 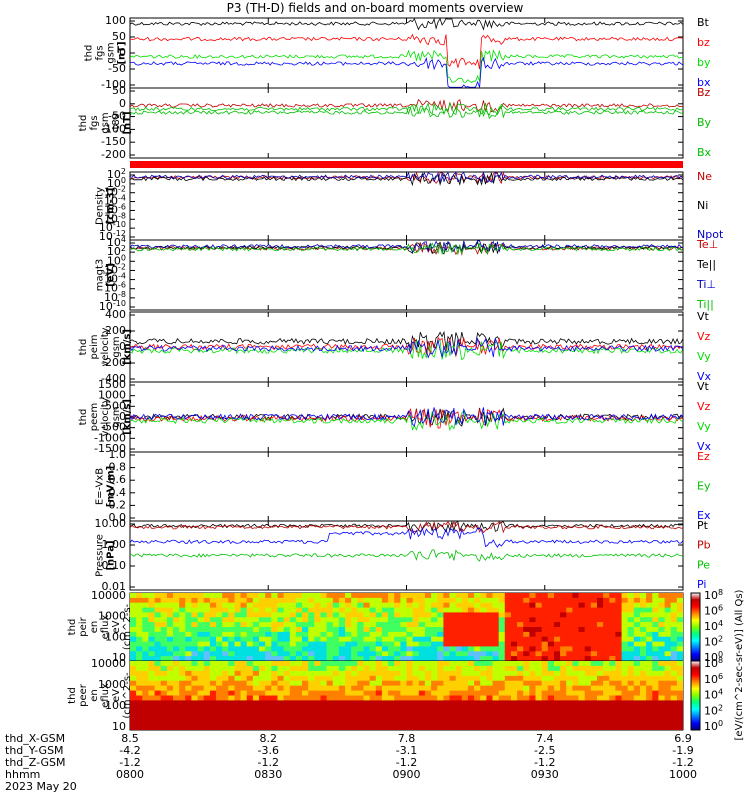 I want to click on ylabel: thd peim velocity gsm [km/s], so click(x=105, y=346).